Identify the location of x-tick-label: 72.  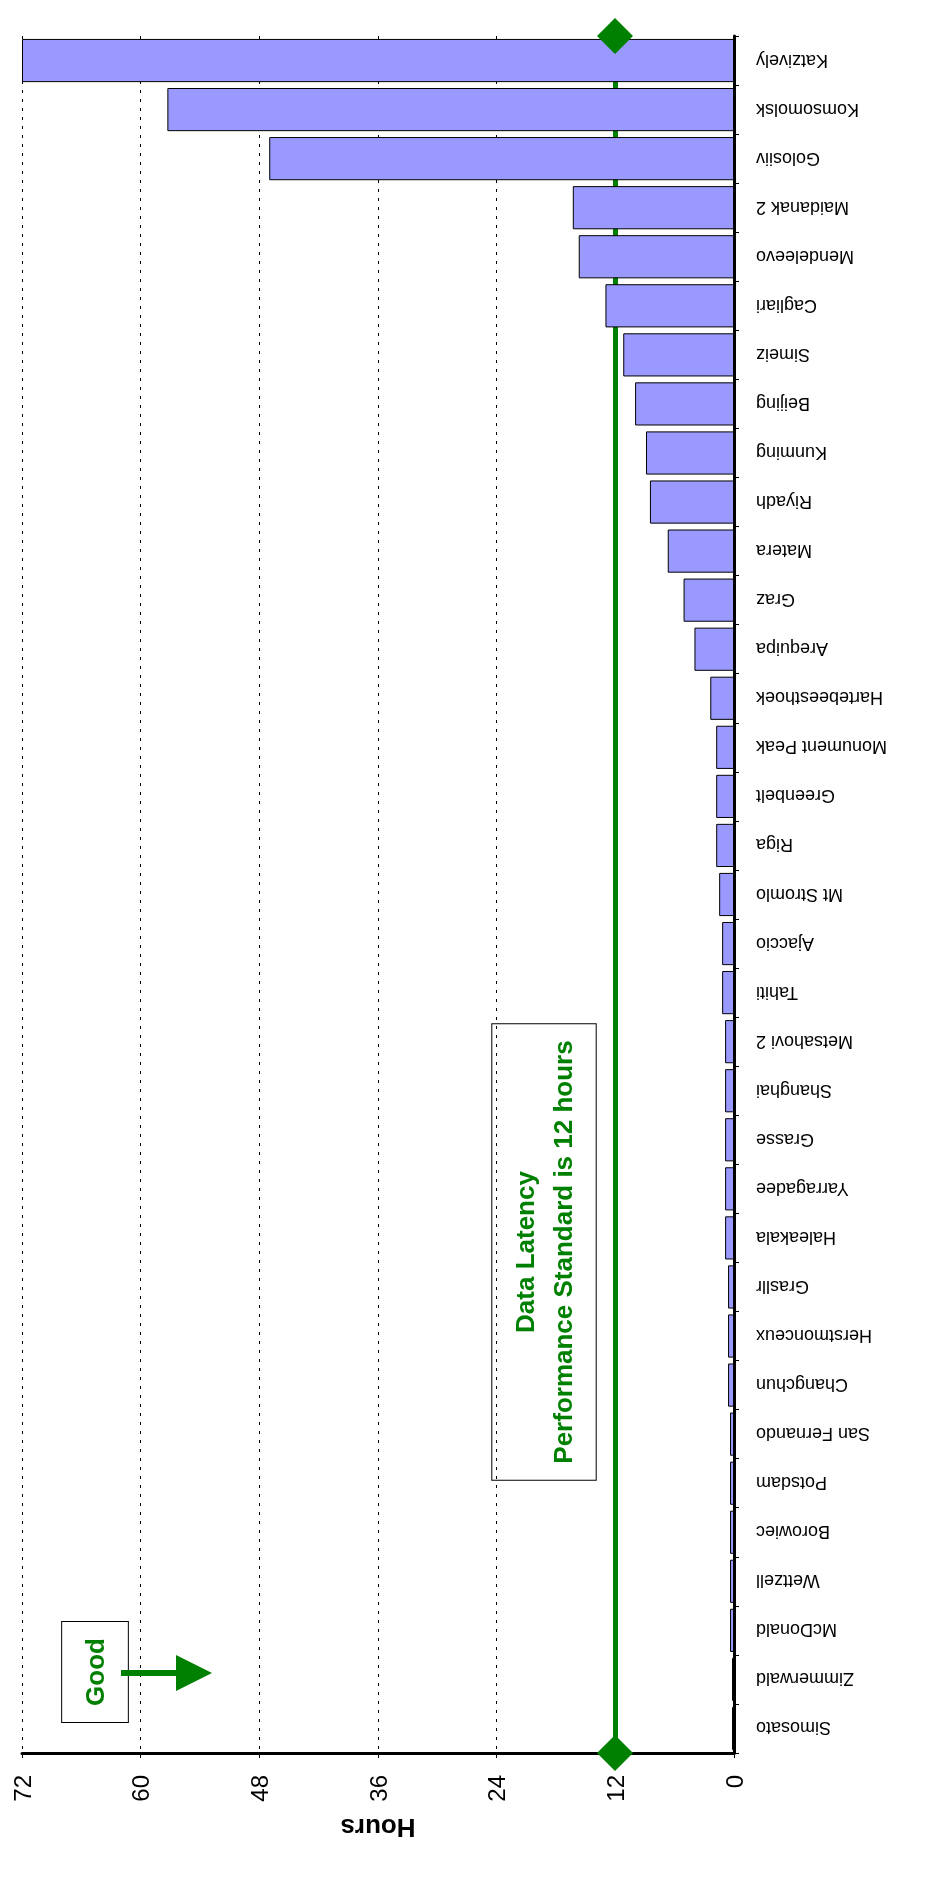
(22, 1788).